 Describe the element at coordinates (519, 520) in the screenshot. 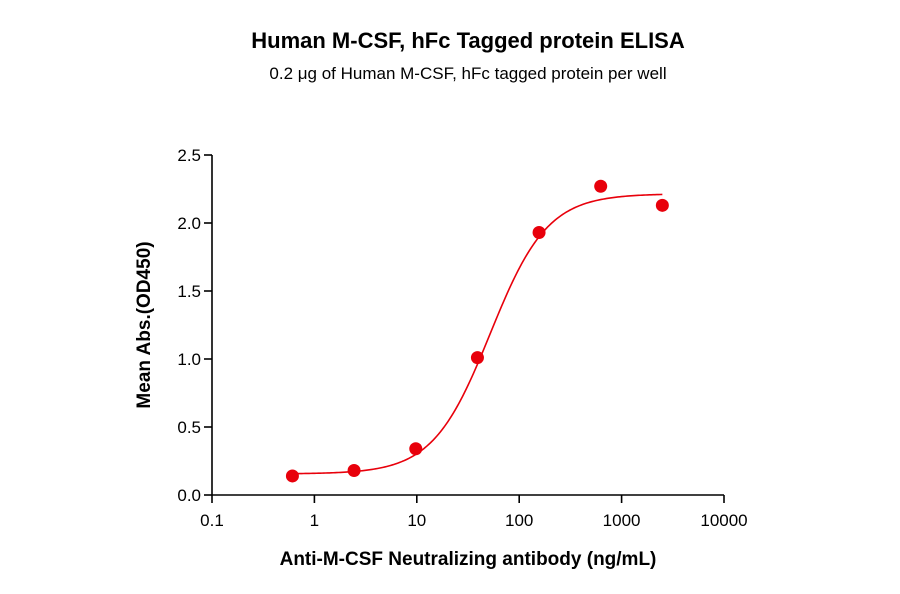

I see `x-tick-label: 100` at that location.